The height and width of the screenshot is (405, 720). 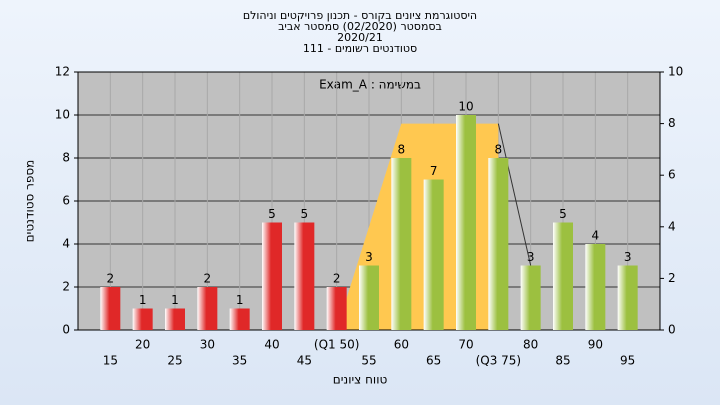 What do you see at coordinates (672, 330) in the screenshot?
I see `y2-tick-label: 0` at bounding box center [672, 330].